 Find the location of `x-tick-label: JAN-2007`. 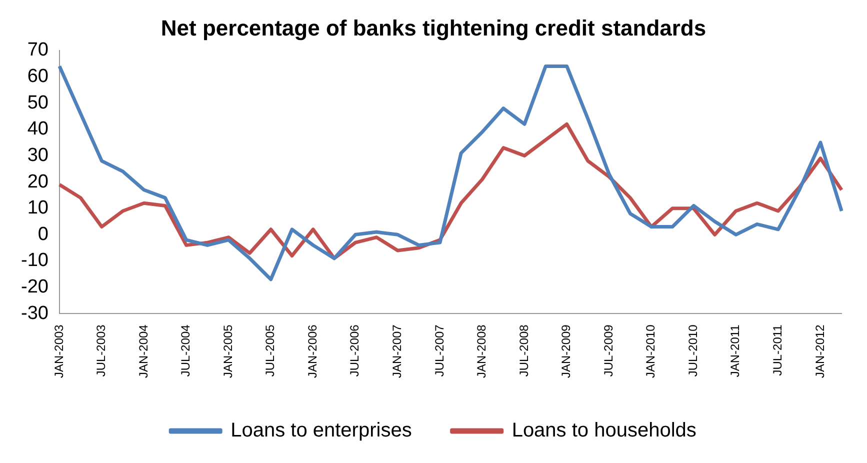

x-tick-label: JAN-2007 is located at coordinates (397, 351).